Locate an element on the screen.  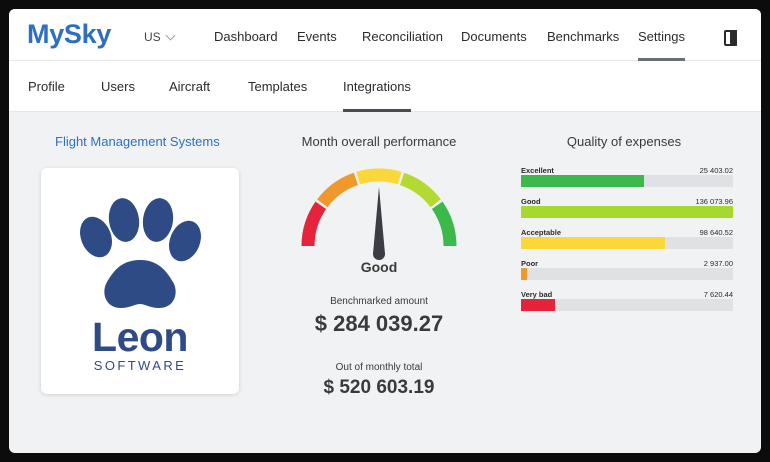
quality-value: 2 937.00 is located at coordinates (718, 263).